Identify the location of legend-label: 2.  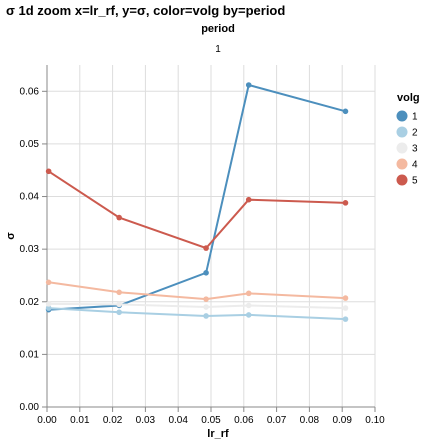
(415, 133).